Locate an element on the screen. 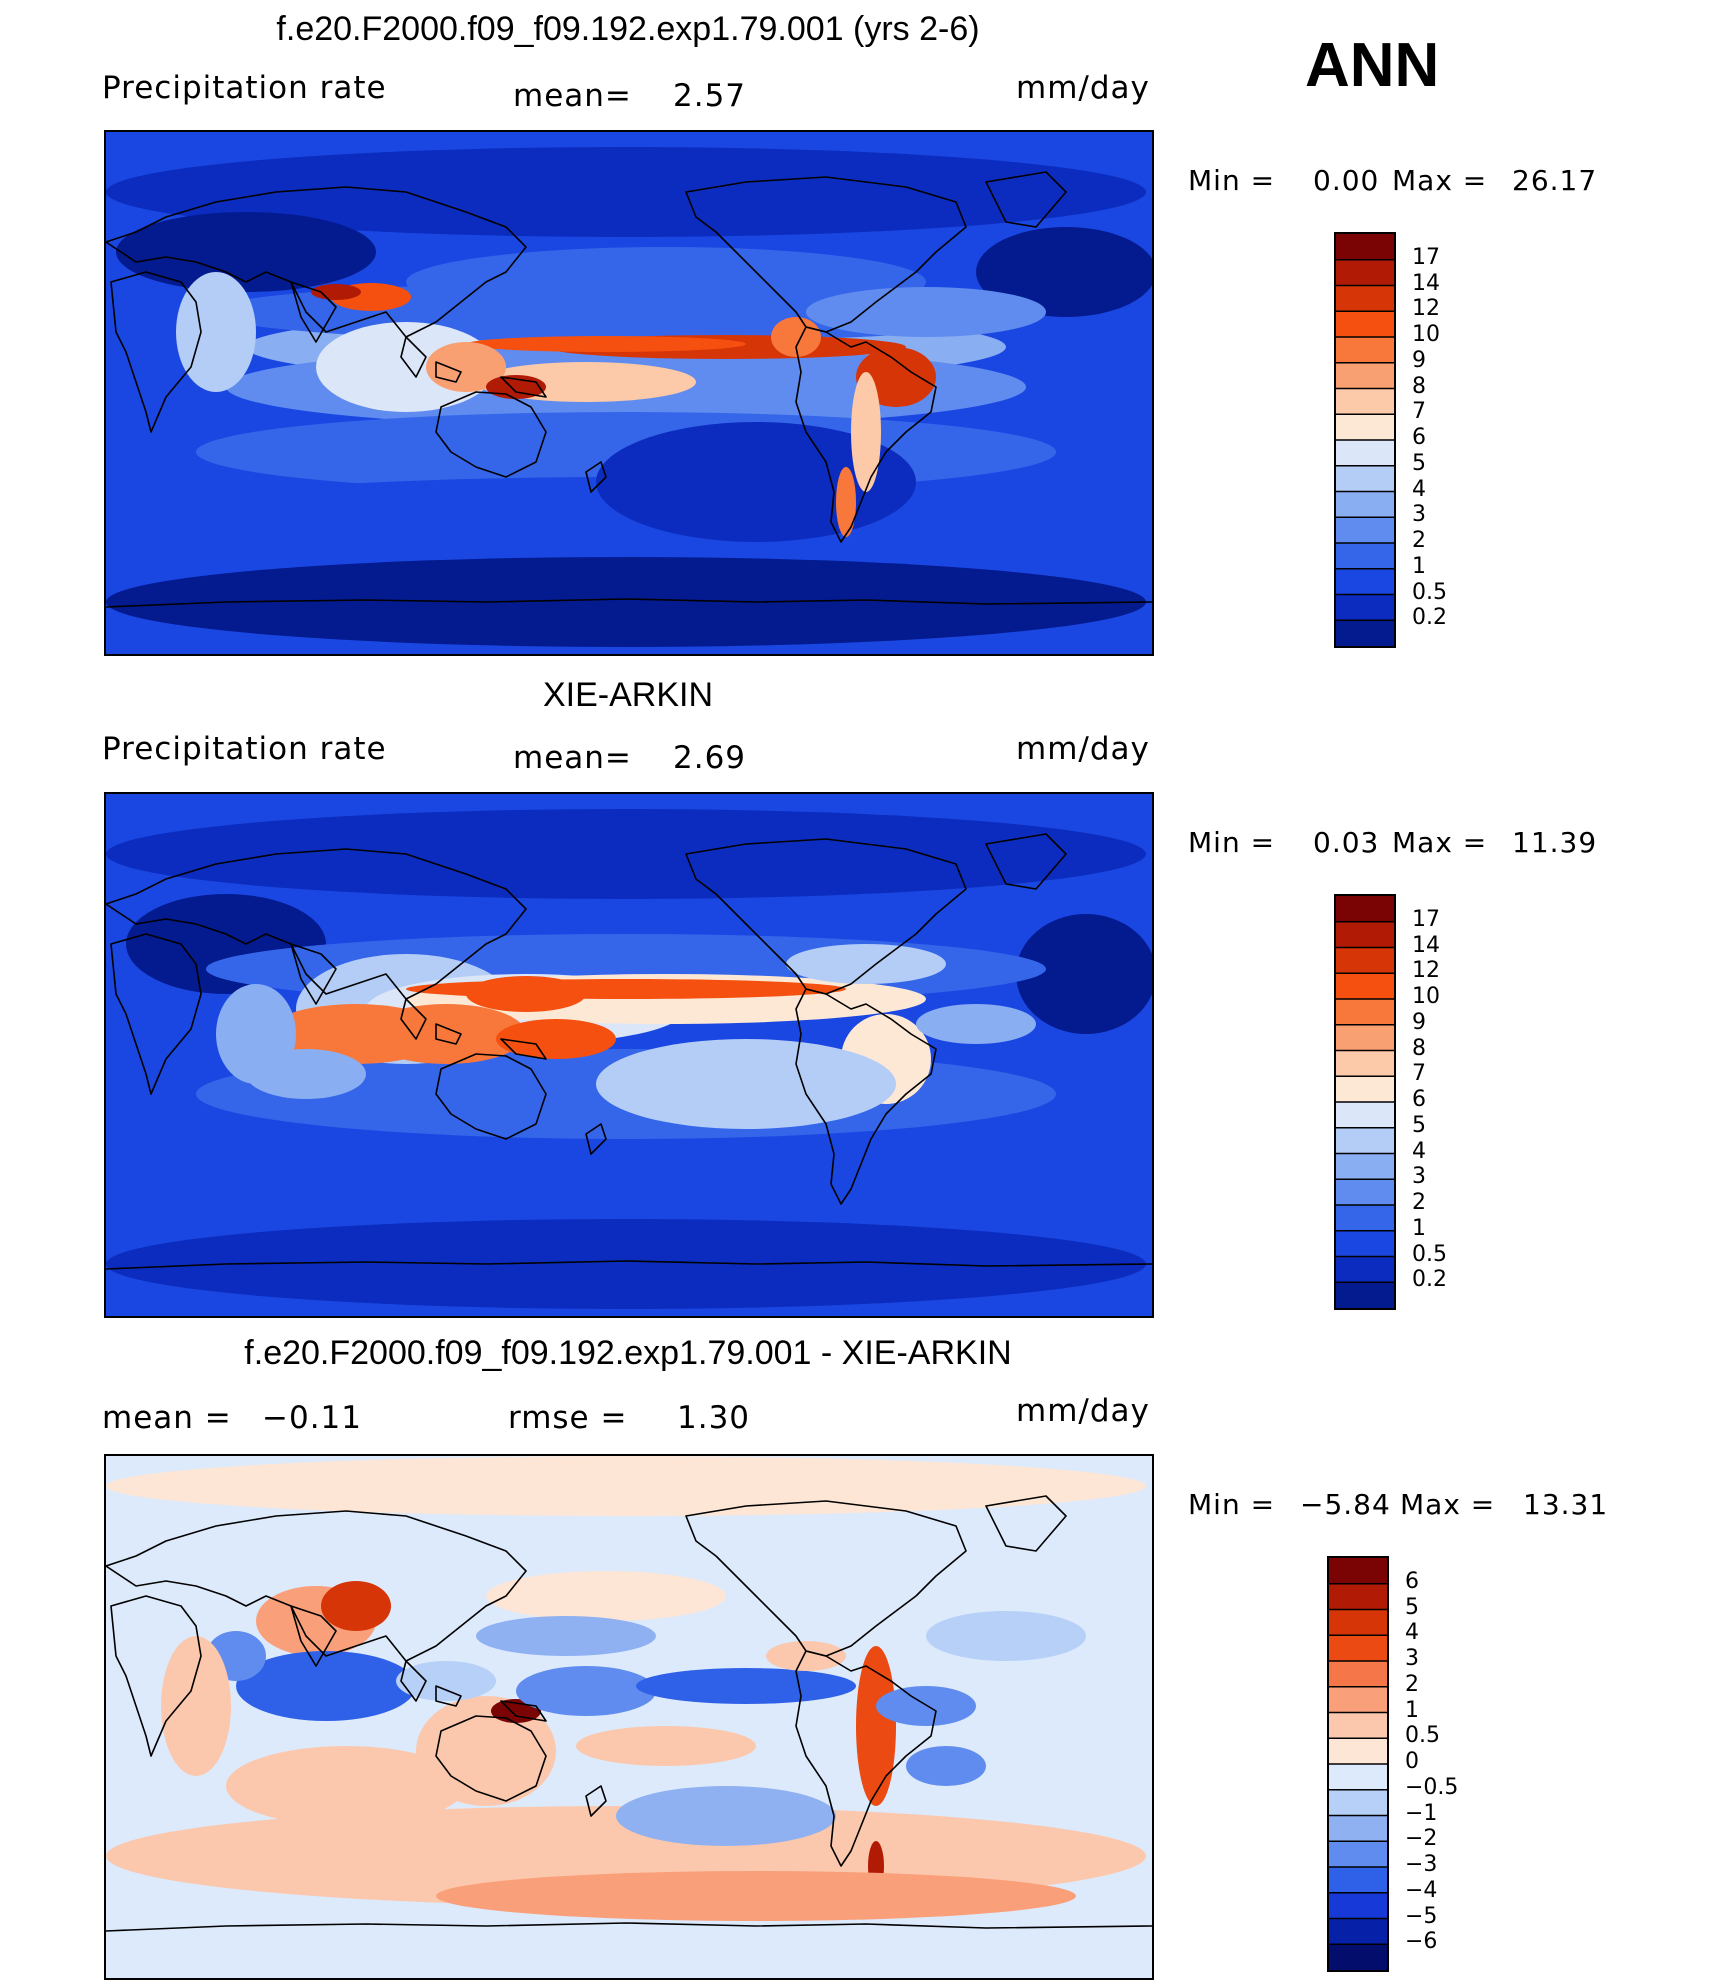 This screenshot has width=1710, height=1985. mean-value: 2.69 is located at coordinates (710, 758).